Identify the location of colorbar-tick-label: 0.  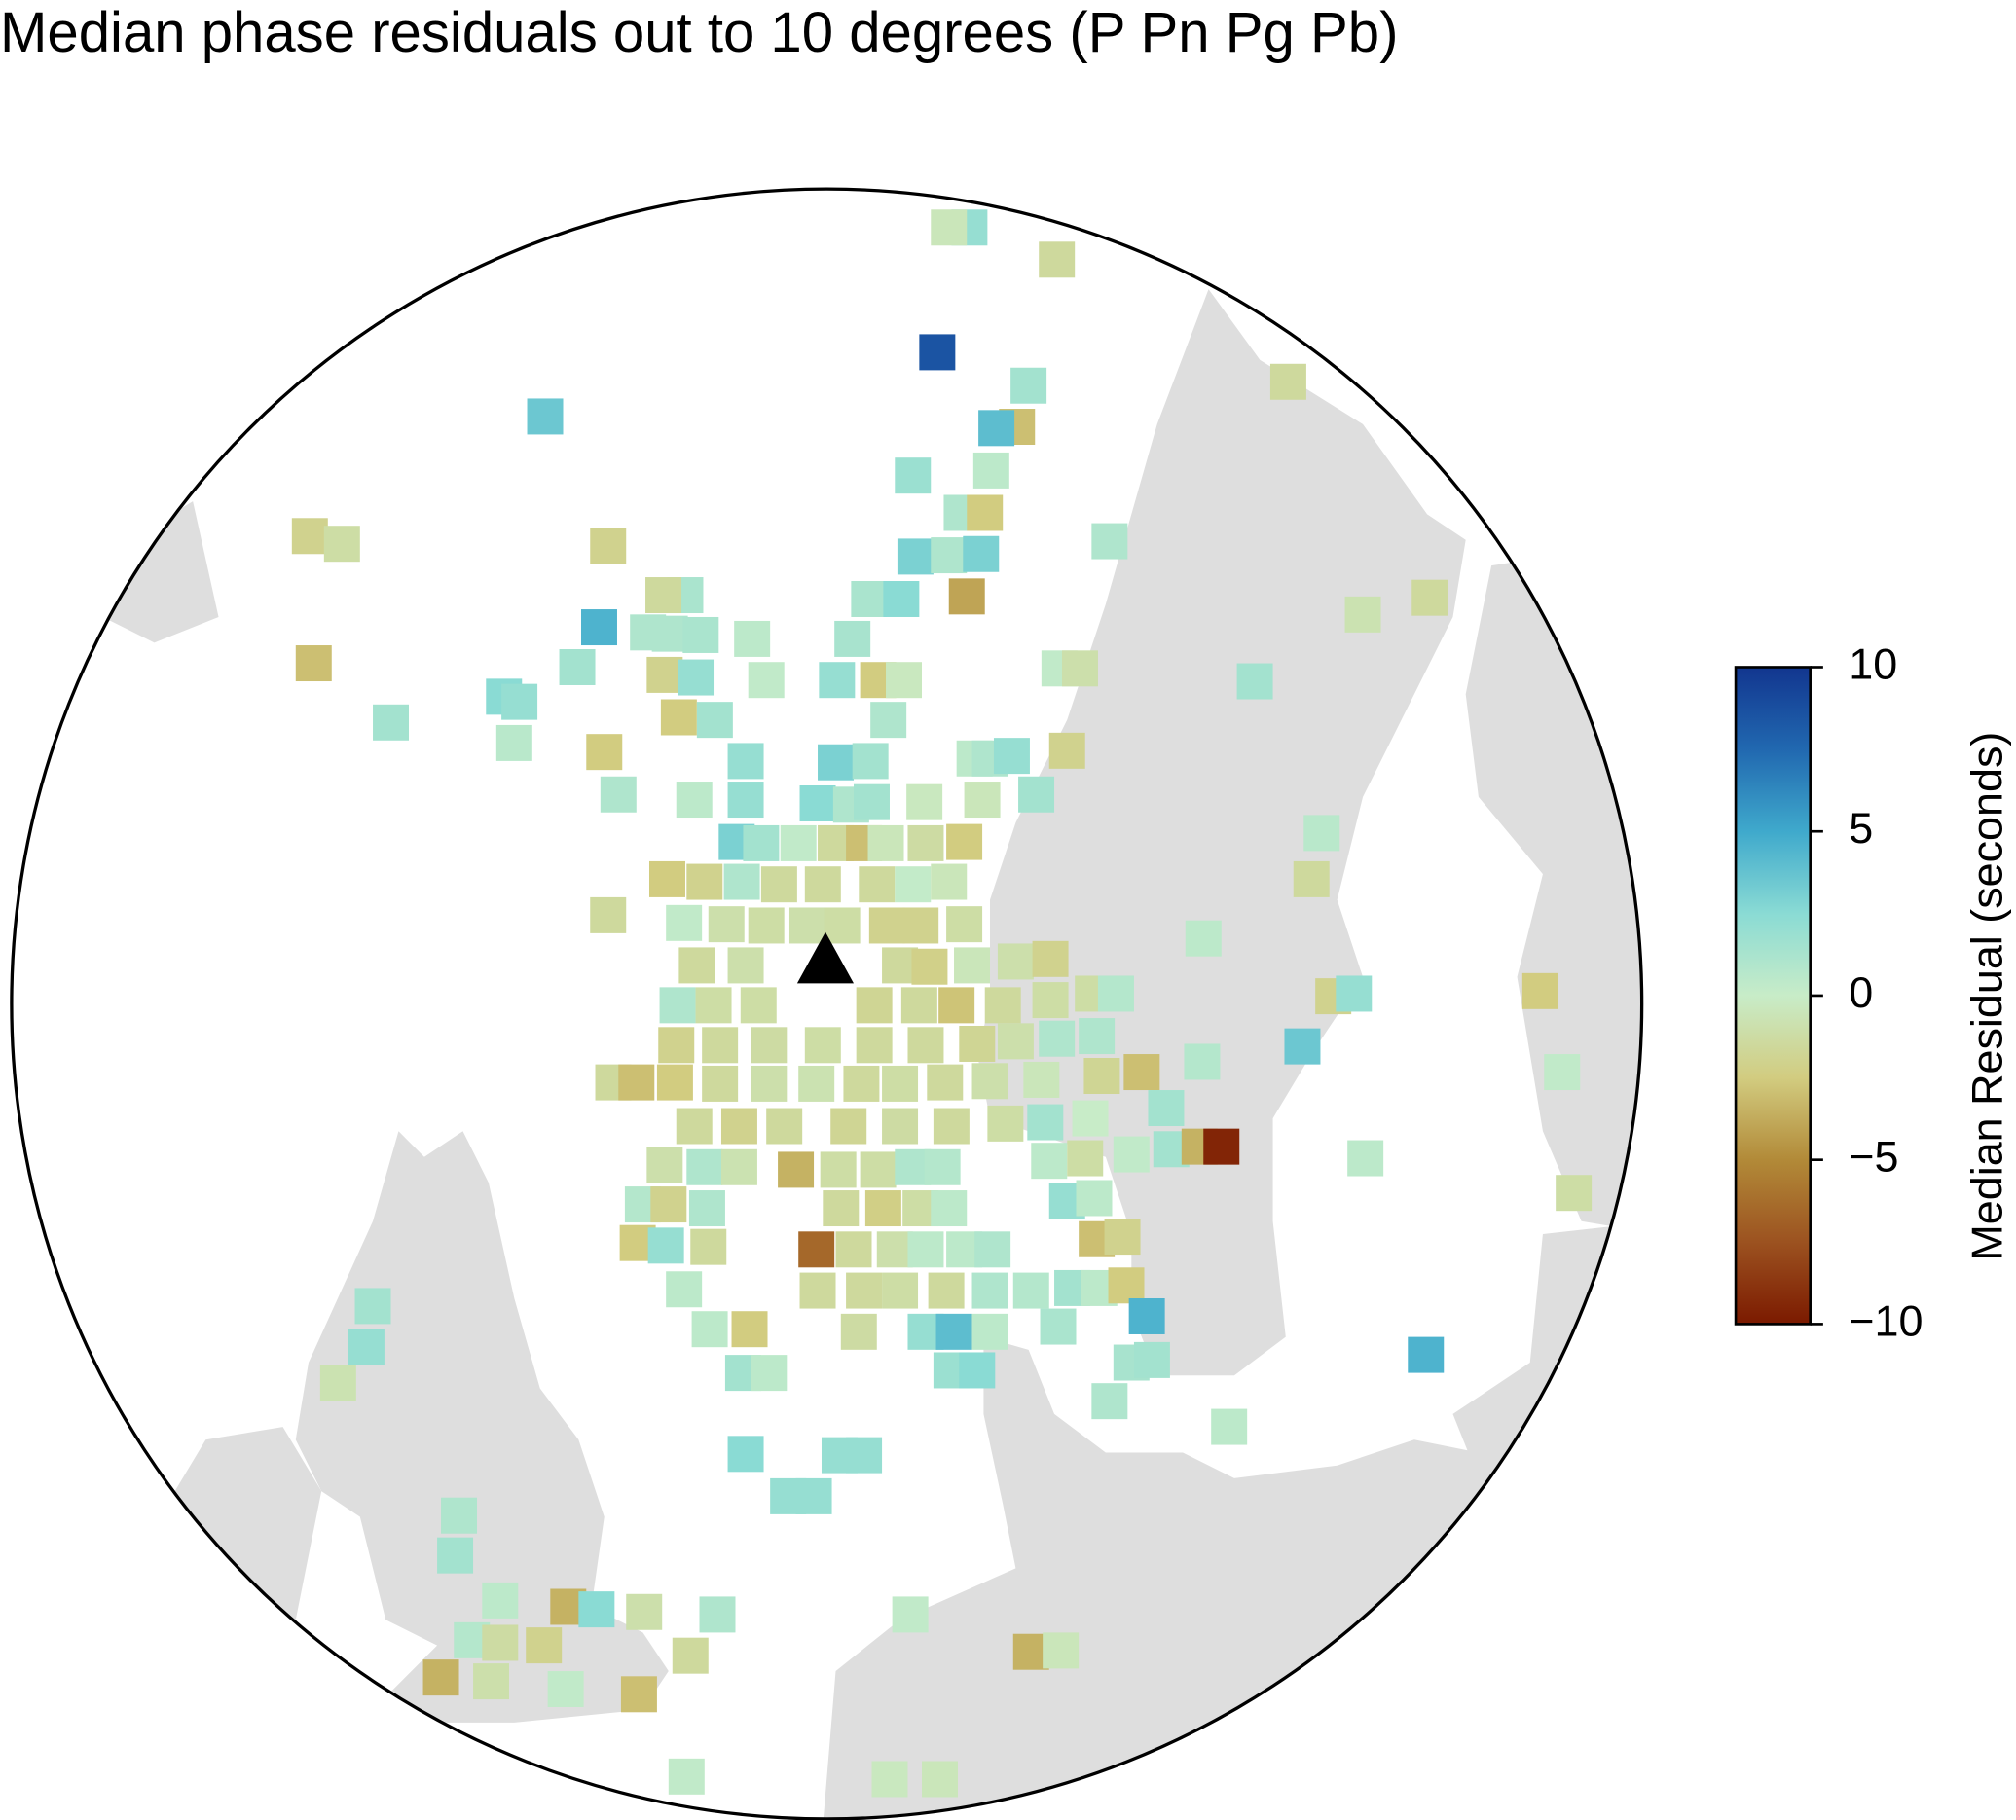
(1861, 992).